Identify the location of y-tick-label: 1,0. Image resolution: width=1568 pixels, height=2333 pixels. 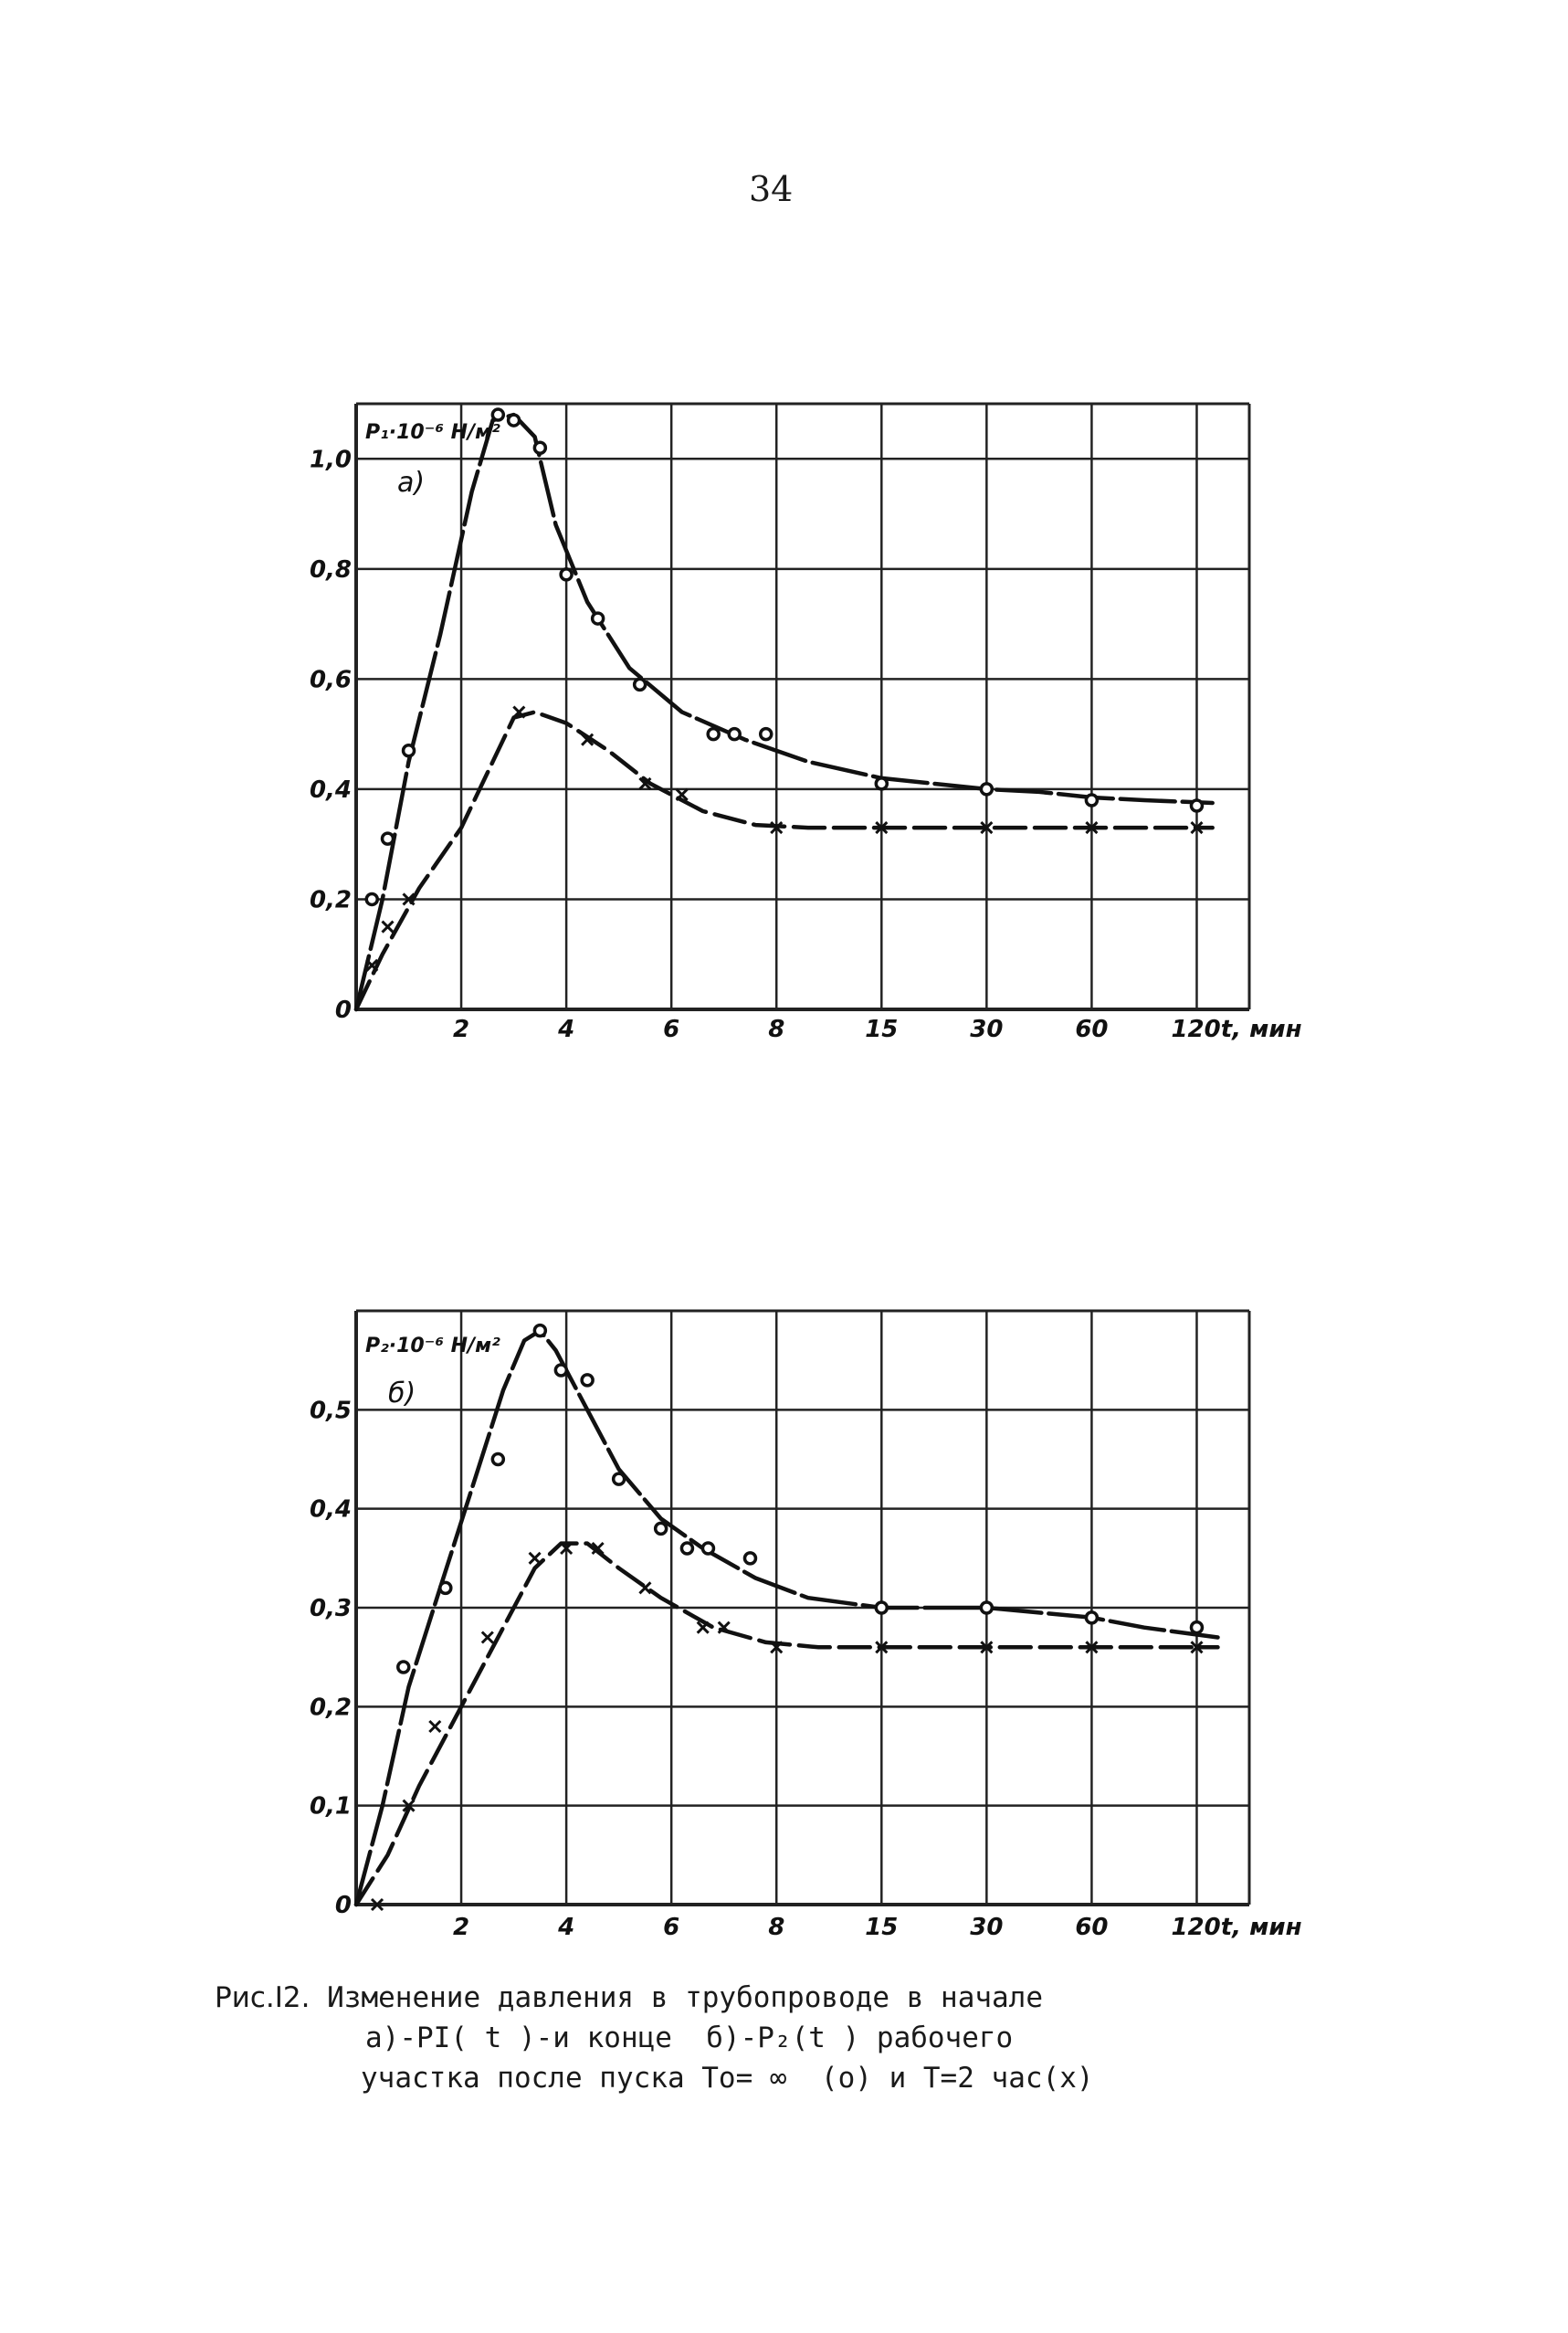
(331, 459).